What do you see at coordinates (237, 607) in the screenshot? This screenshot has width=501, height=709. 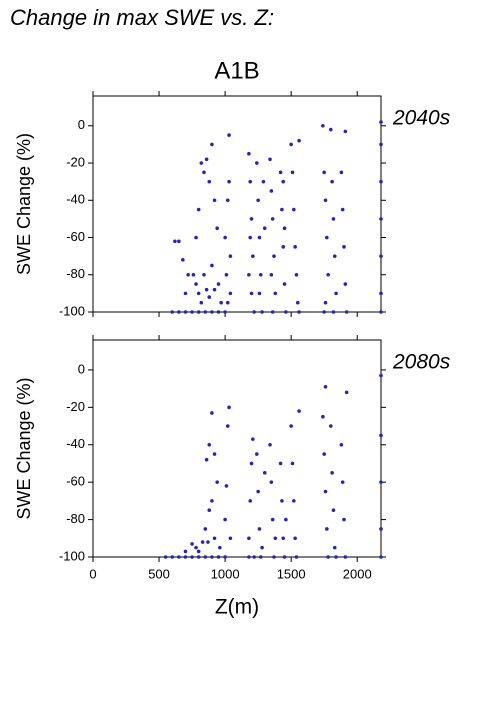 I see `x-axis-label: Z(m)` at bounding box center [237, 607].